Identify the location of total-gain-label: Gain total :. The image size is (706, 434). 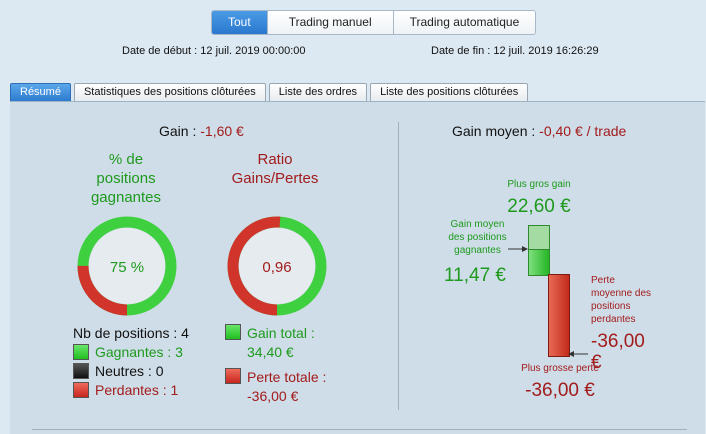
(281, 333).